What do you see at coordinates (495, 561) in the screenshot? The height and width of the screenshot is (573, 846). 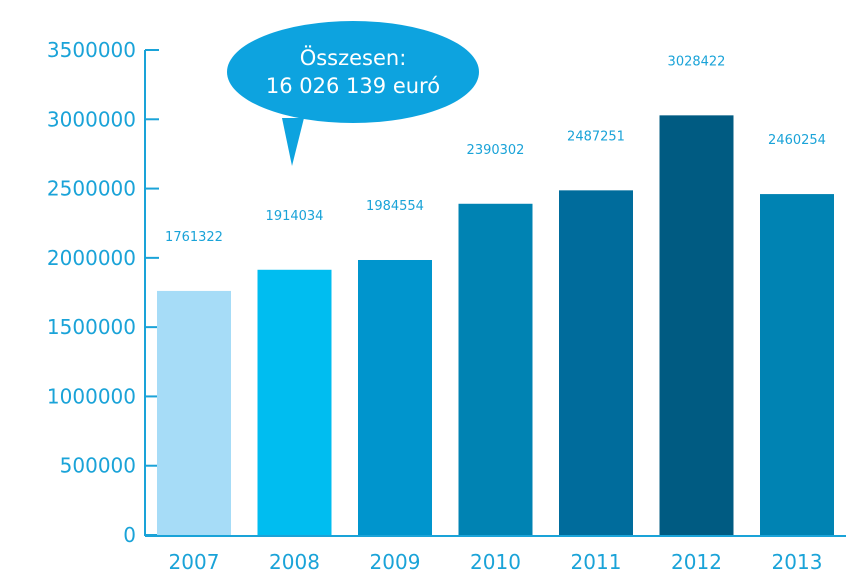 I see `x-tick-label-2010: 2010` at bounding box center [495, 561].